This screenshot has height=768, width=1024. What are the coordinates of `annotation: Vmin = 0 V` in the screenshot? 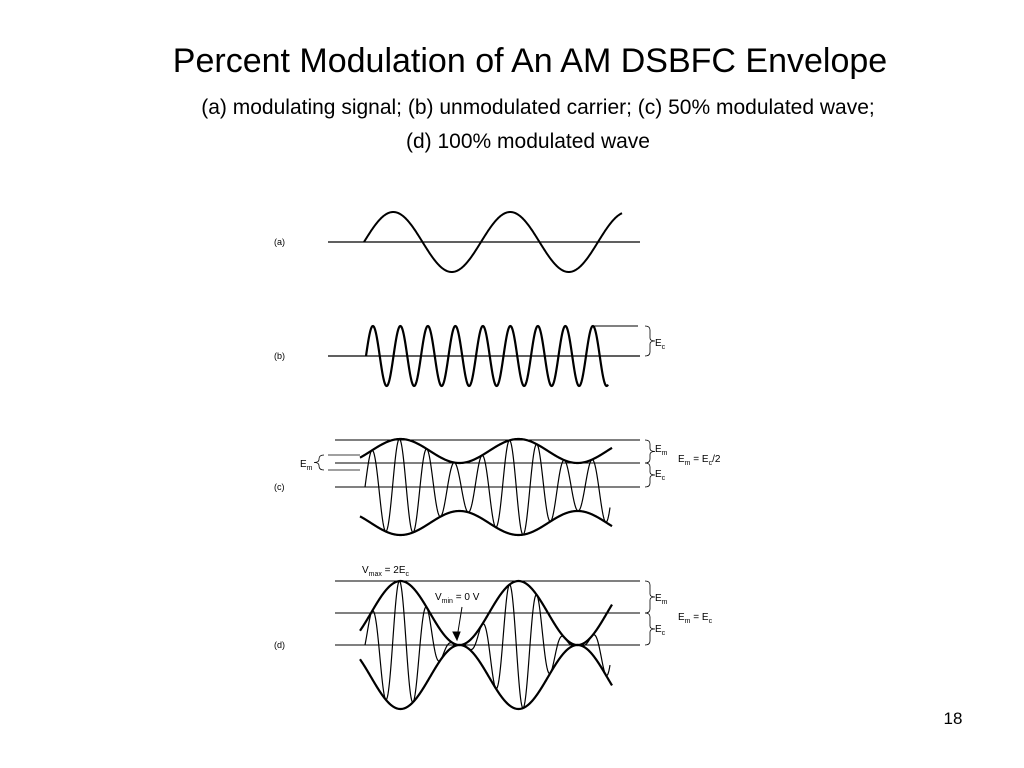 It's located at (457, 598).